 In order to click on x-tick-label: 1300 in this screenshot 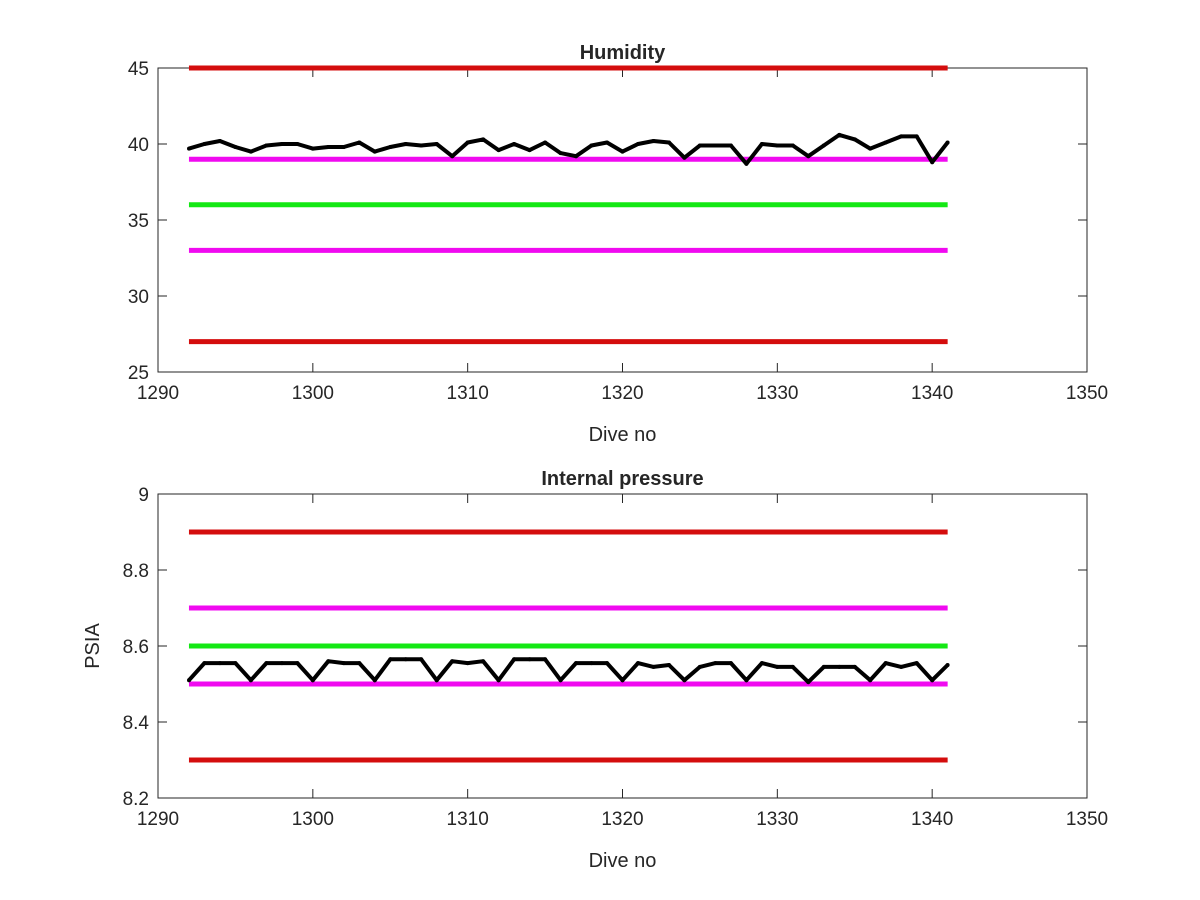, I will do `click(313, 819)`.